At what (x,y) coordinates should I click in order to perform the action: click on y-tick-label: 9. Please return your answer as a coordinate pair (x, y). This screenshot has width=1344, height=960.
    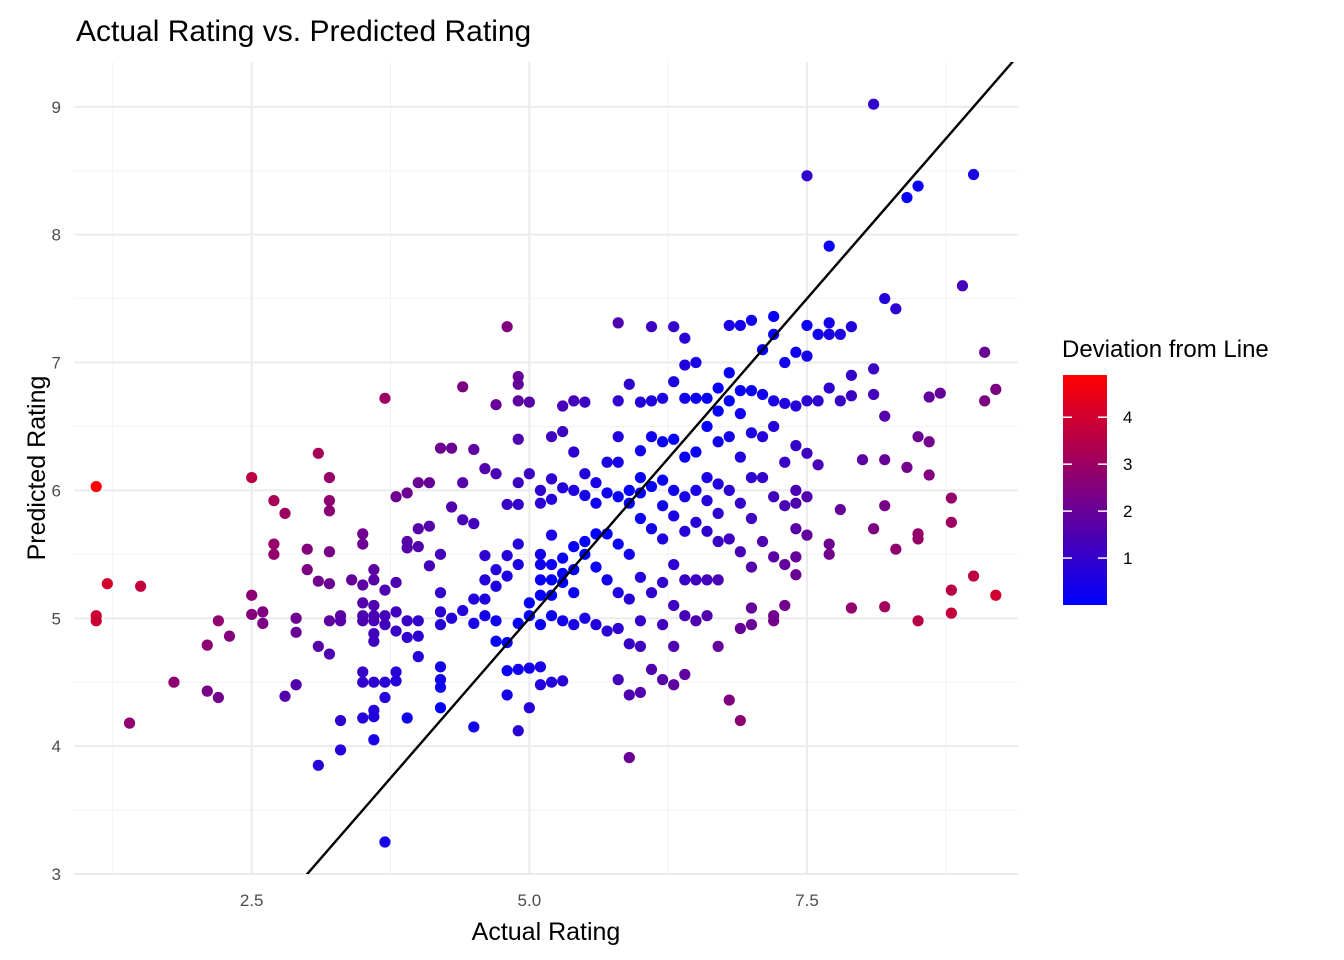
    Looking at the image, I should click on (56, 107).